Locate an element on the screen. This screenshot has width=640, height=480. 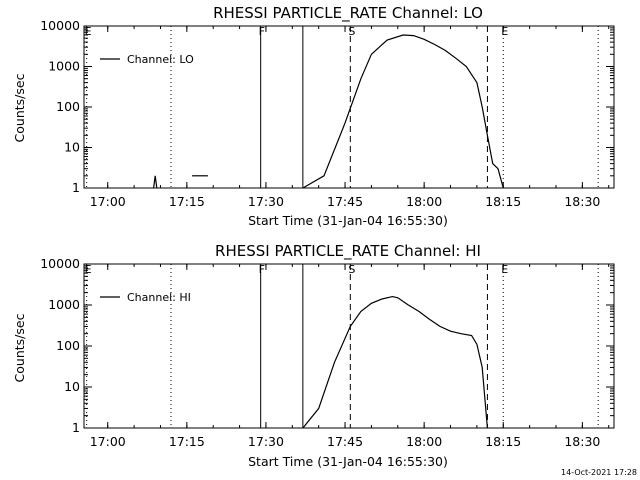
legend-label: Channel: LO is located at coordinates (160, 59).